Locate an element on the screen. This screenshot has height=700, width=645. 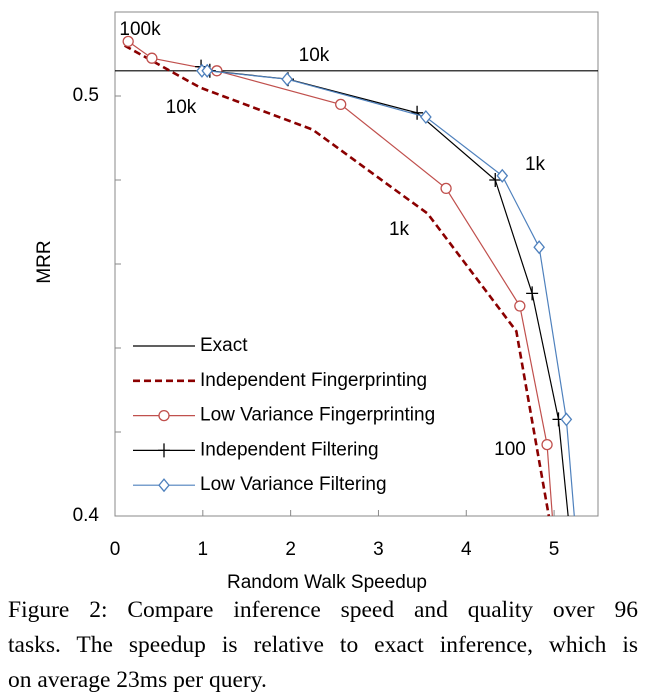
x-tick-label: 2 is located at coordinates (290, 549).